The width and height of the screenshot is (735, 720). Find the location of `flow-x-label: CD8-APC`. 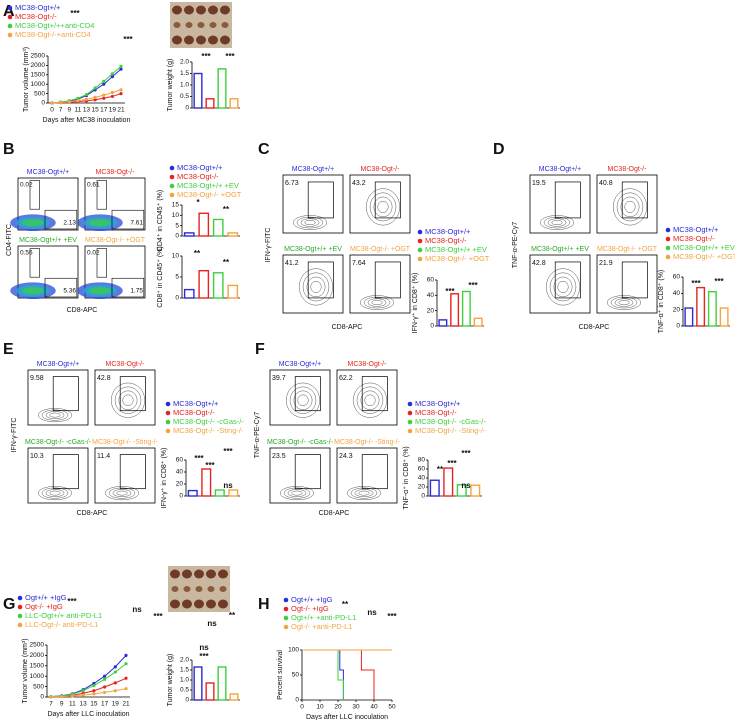

flow-x-label: CD8-APC is located at coordinates (92, 513).